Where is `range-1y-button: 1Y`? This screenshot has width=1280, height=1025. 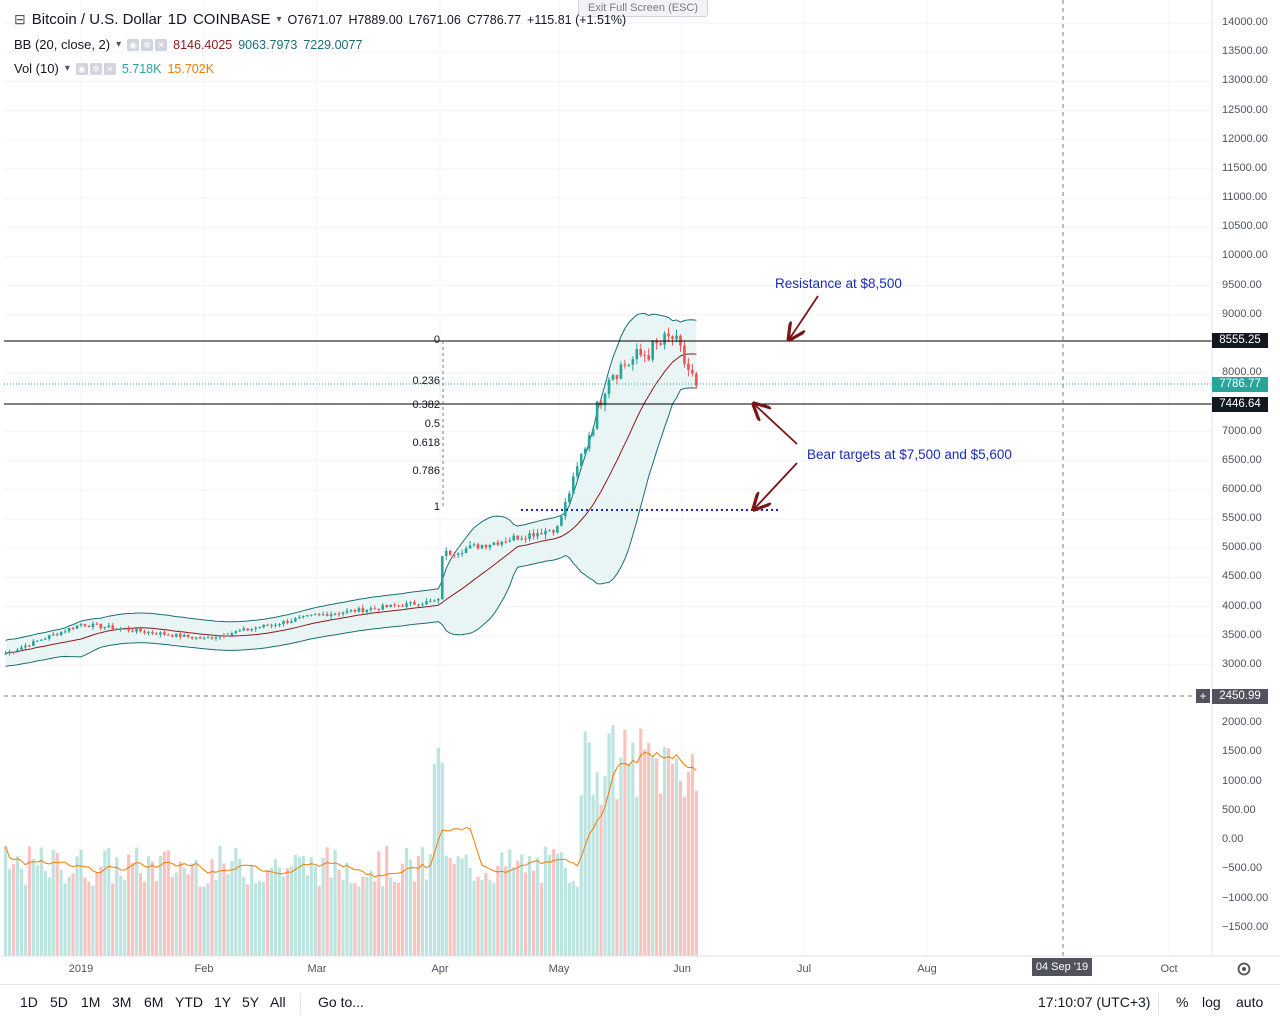
range-1y-button: 1Y is located at coordinates (222, 1002).